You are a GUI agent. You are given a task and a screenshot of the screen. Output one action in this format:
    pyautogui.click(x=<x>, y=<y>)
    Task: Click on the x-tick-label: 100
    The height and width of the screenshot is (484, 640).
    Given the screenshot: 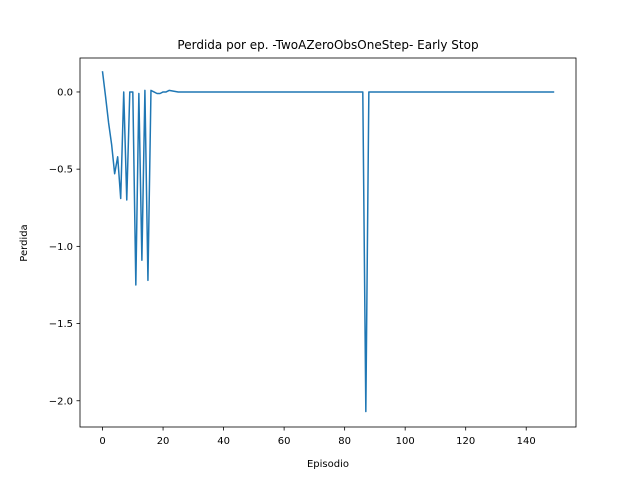 What is the action you would take?
    pyautogui.click(x=405, y=441)
    